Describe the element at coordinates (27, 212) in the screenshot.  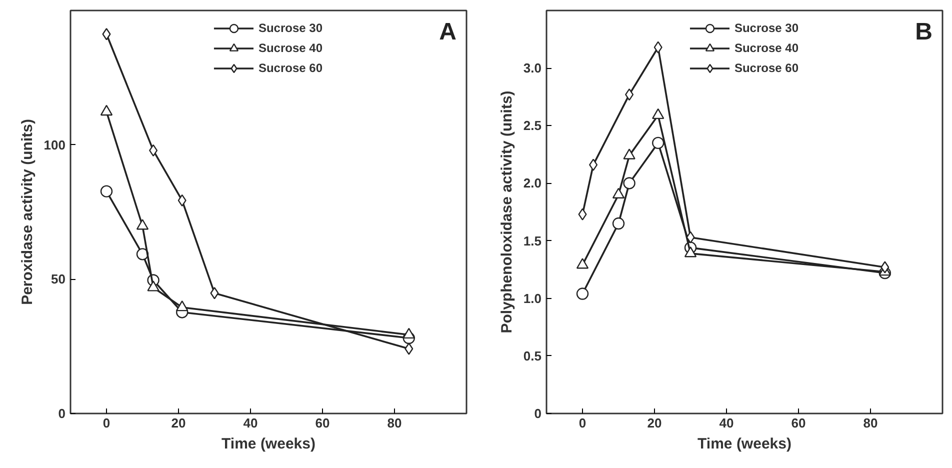
I see `y-axis-title: Peroxidase activity (units)` at that location.